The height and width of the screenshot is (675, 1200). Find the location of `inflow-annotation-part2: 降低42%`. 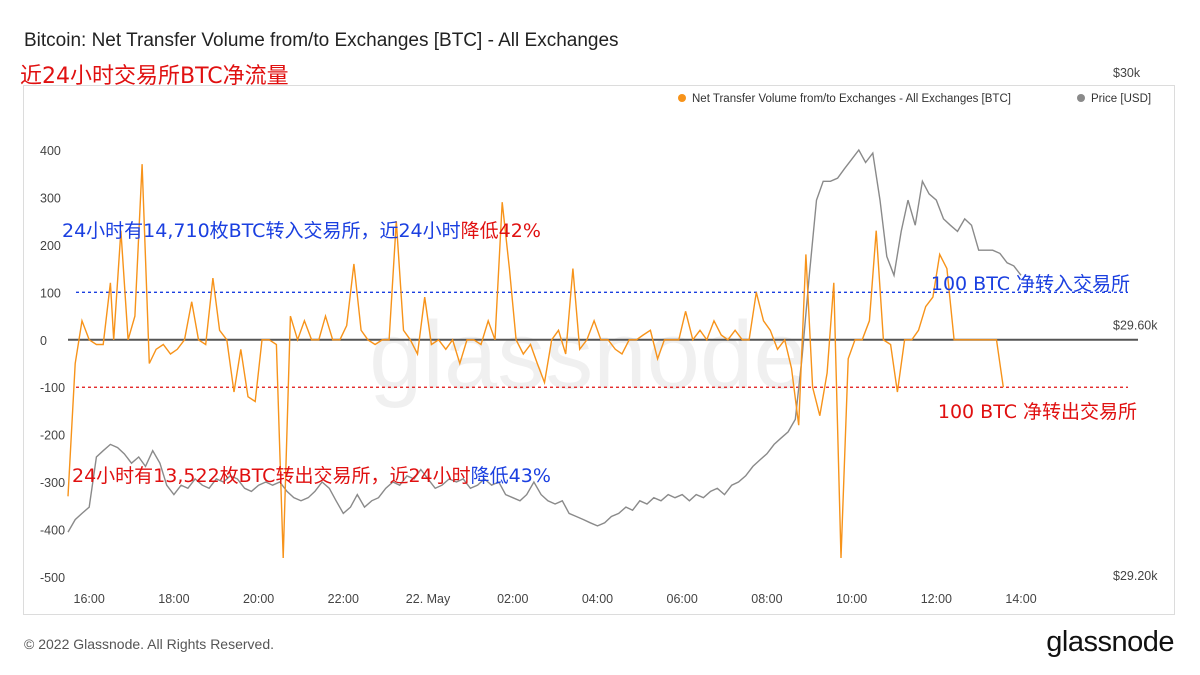

inflow-annotation-part2: 降低42% is located at coordinates (501, 231).